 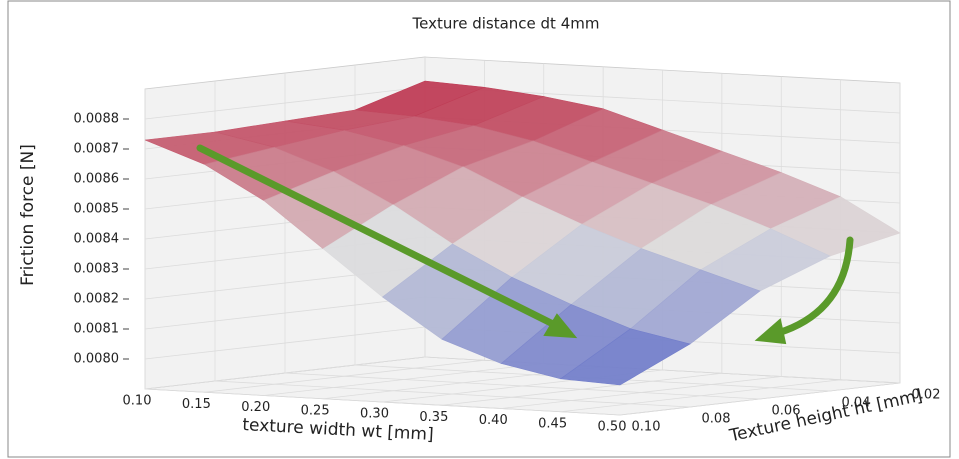 What do you see at coordinates (97, 359) in the screenshot?
I see `z-tick-label: 0.0080` at bounding box center [97, 359].